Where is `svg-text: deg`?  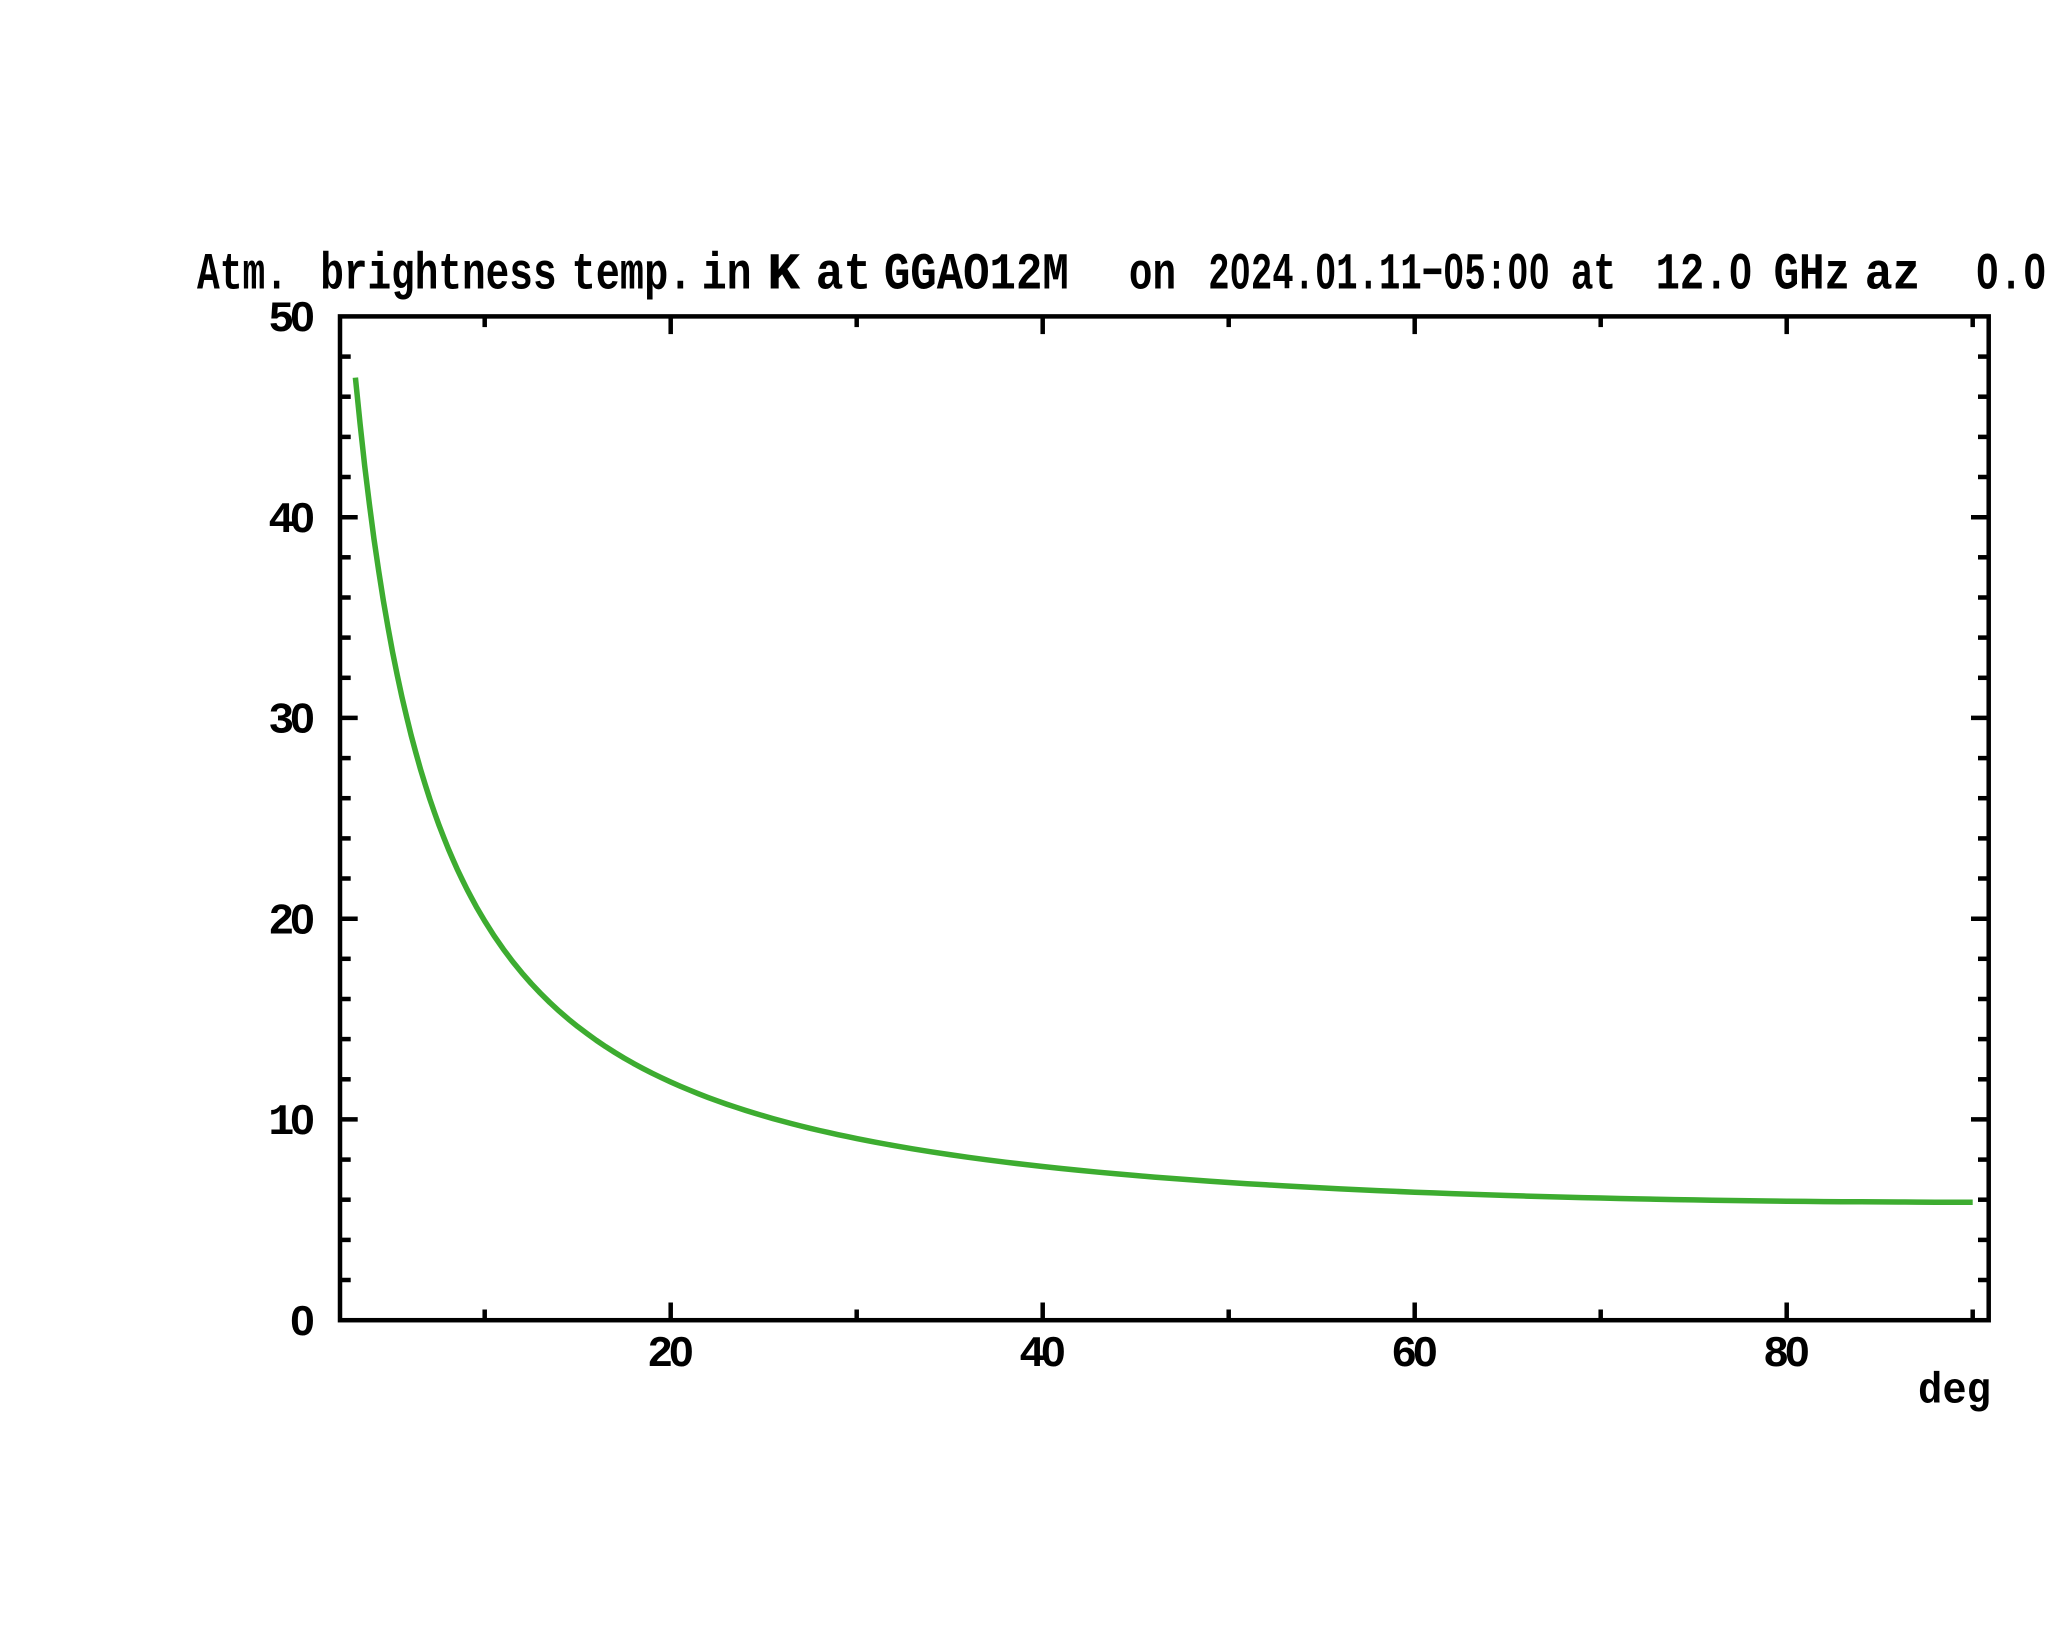
svg-text: deg is located at coordinates (1954, 1392).